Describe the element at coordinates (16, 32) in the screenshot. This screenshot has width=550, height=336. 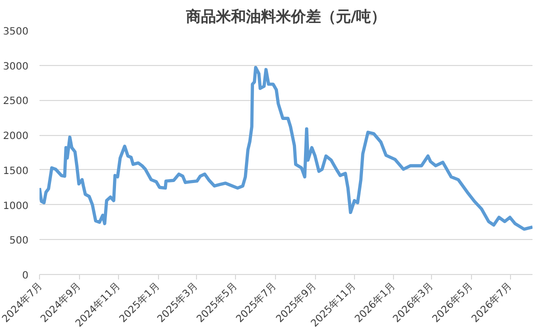
I see `y-tick-label: 3500` at that location.